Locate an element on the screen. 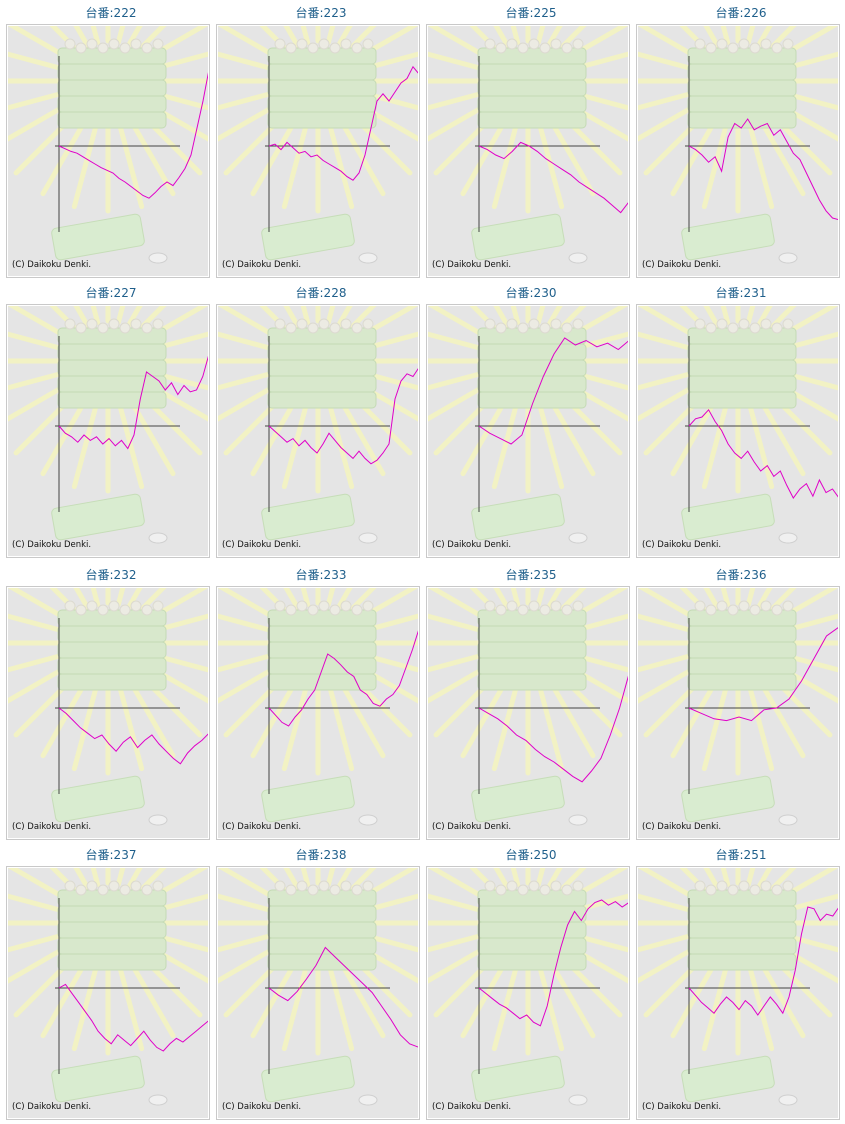 The width and height of the screenshot is (845, 1124). graph-cell: 台番:231 (C) Daikoku Denki. is located at coordinates (740, 420).